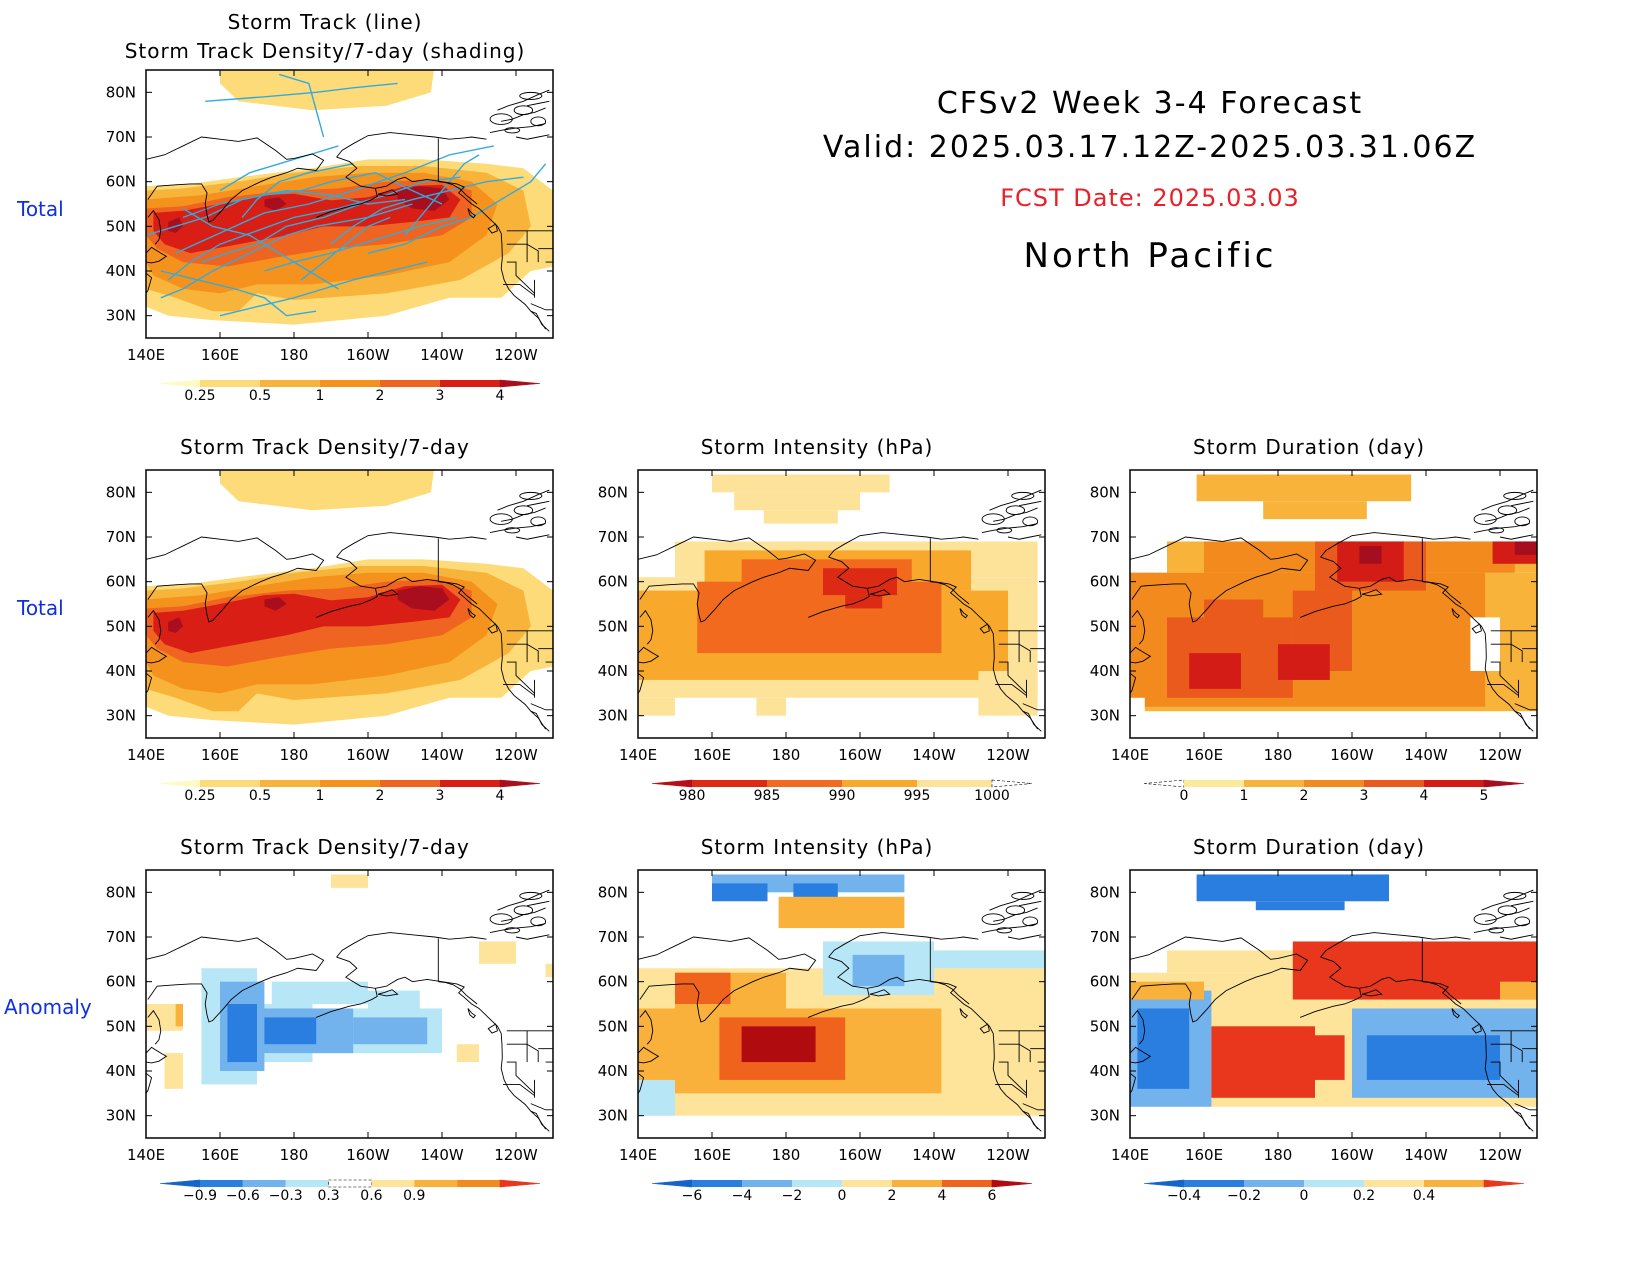 Image resolution: width=1650 pixels, height=1275 pixels. What do you see at coordinates (1309, 847) in the screenshot?
I see `panel-title: Storm Duration (day)` at bounding box center [1309, 847].